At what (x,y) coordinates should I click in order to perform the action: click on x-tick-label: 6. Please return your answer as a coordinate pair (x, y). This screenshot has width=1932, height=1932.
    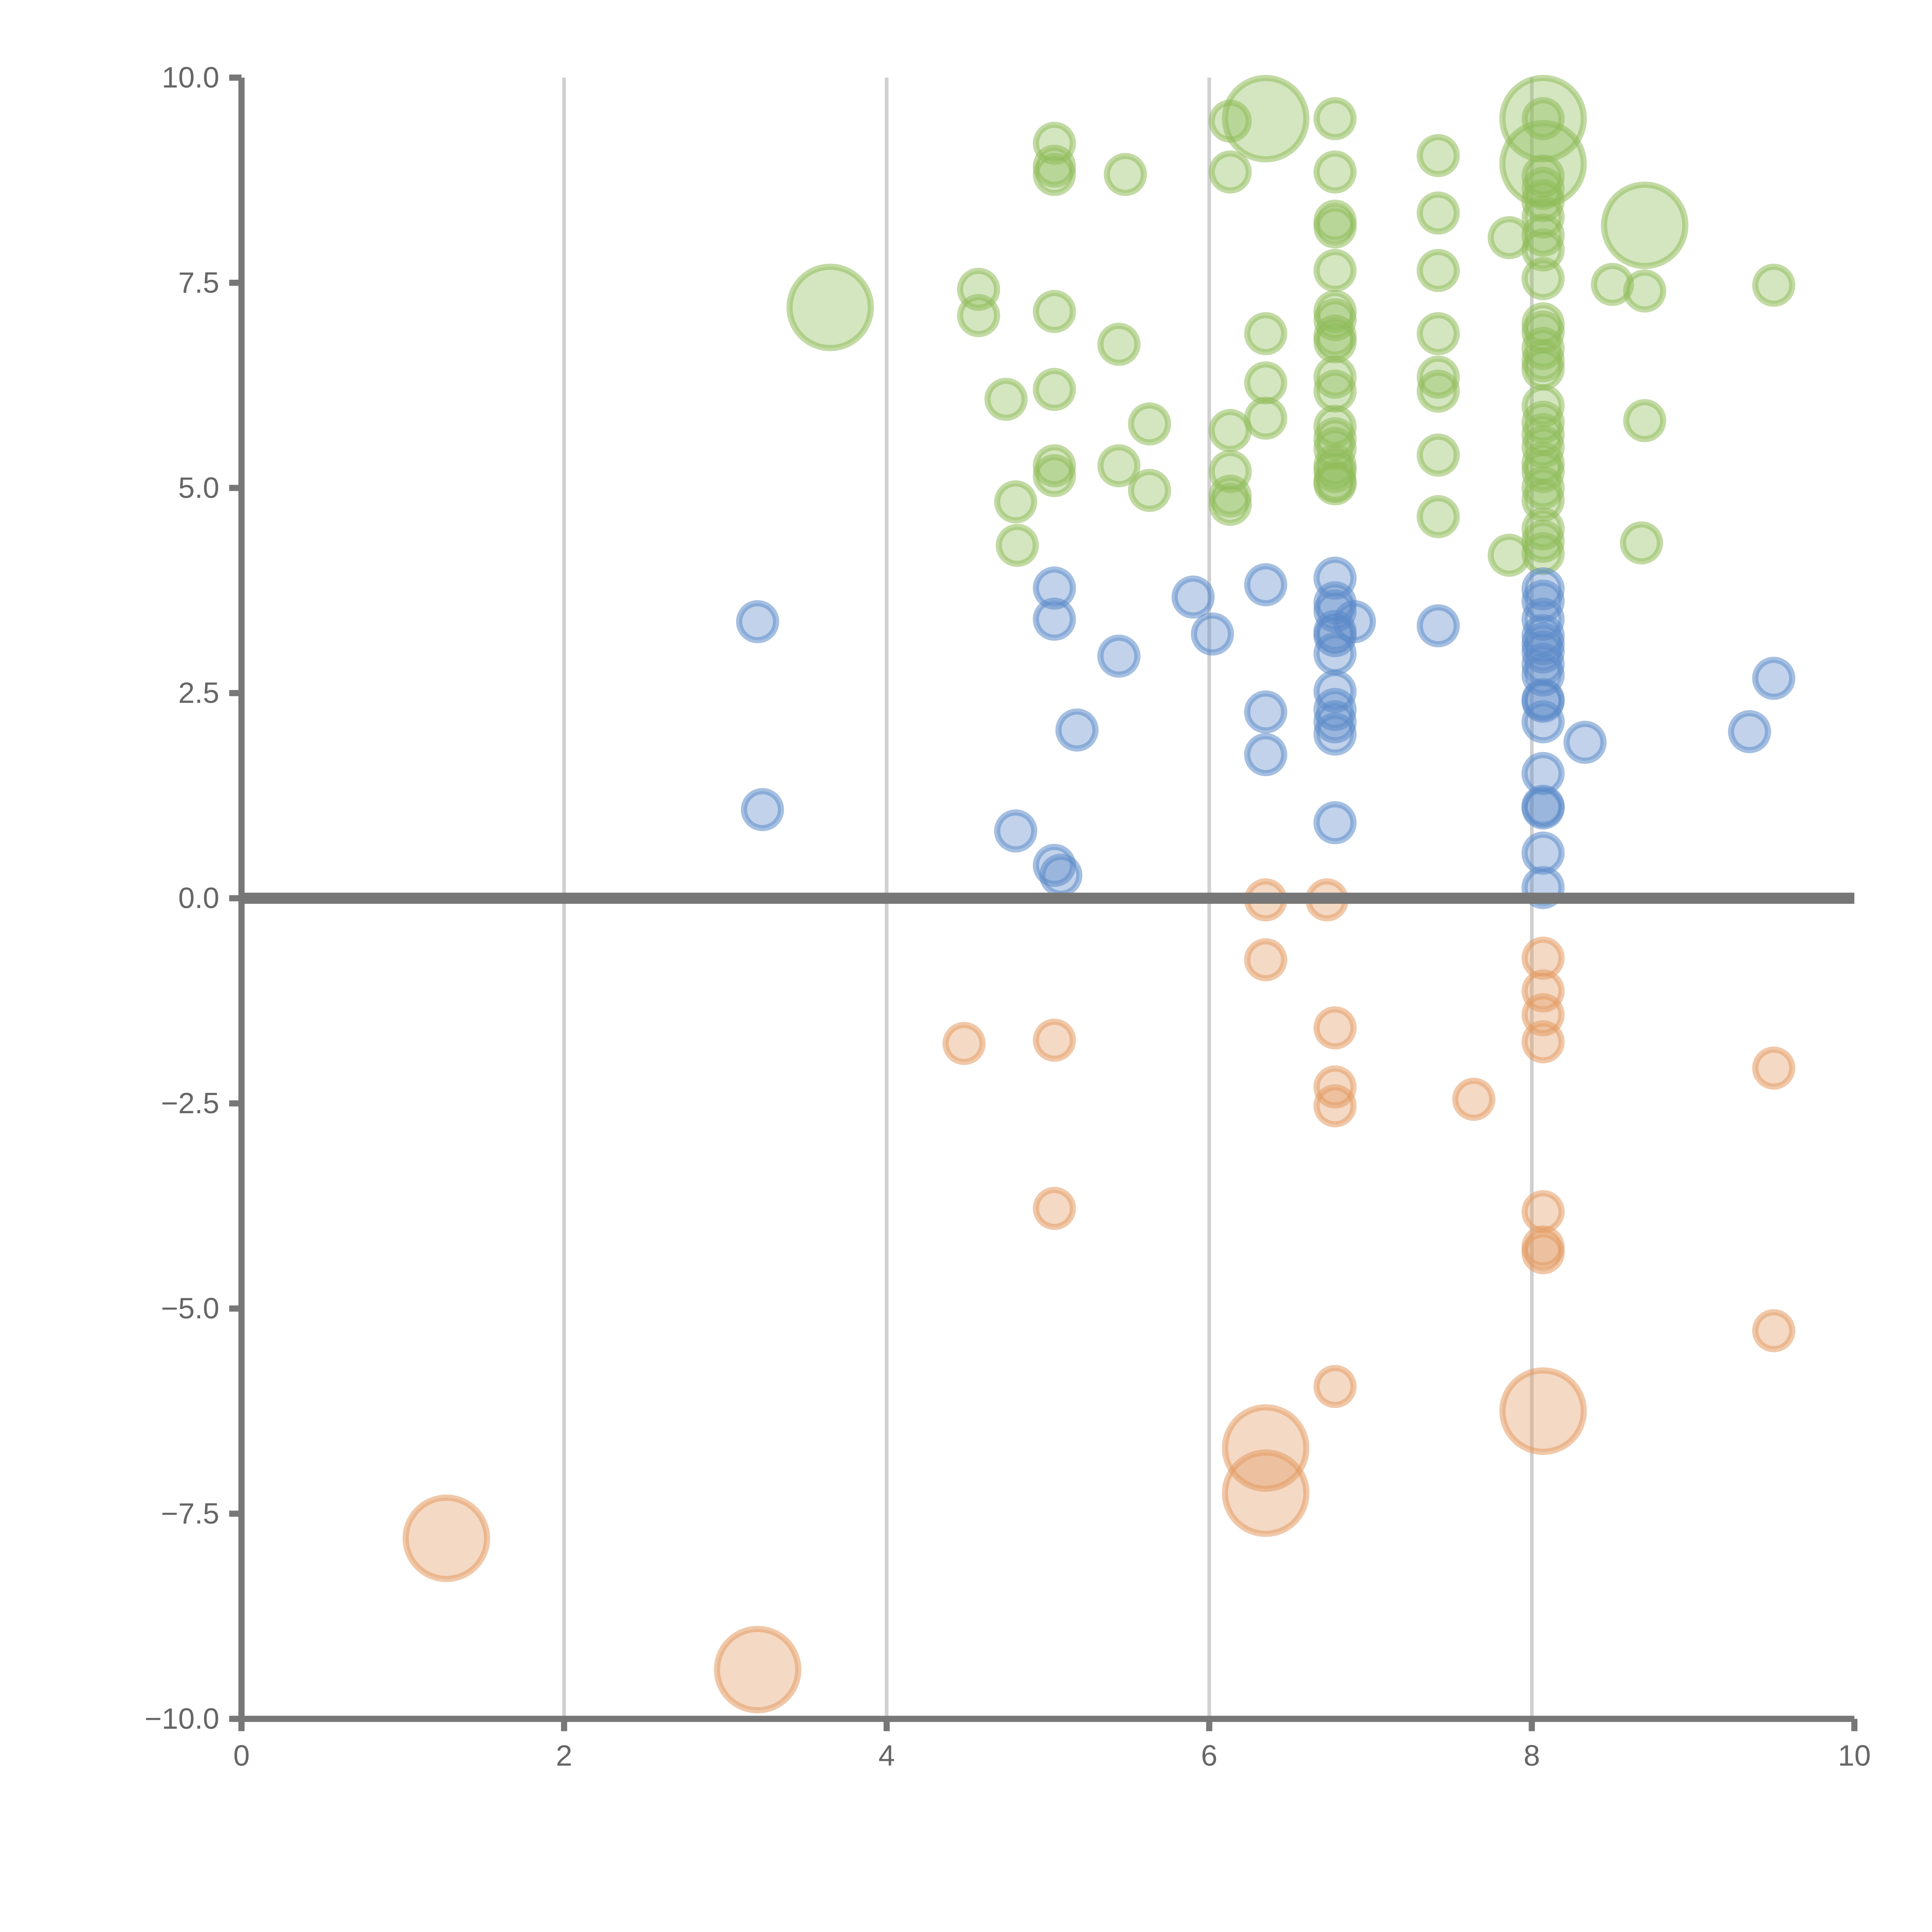
    Looking at the image, I should click on (1210, 1756).